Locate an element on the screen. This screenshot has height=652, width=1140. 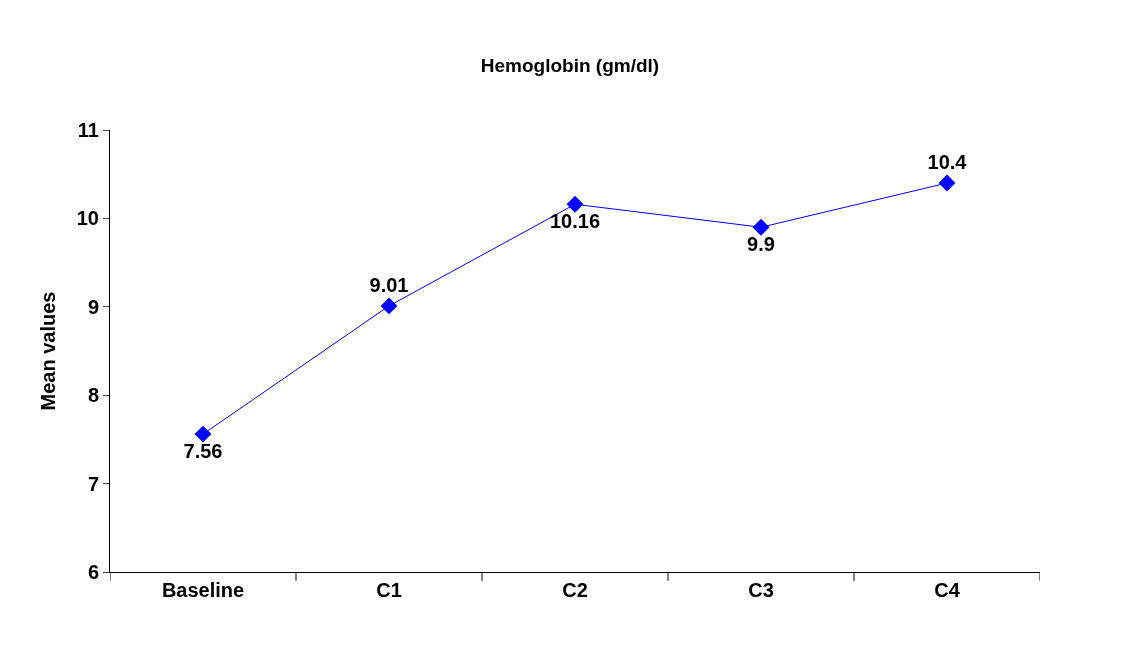
y-tick-label: 10 is located at coordinates (87, 218).